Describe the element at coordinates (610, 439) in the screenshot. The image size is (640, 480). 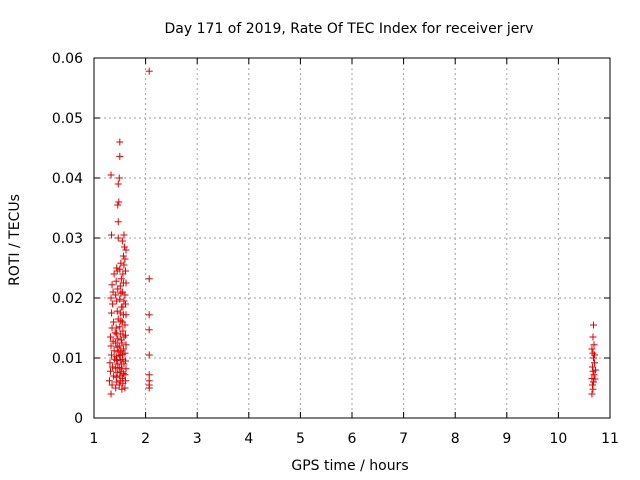
I see `x-tick-label: 11` at that location.